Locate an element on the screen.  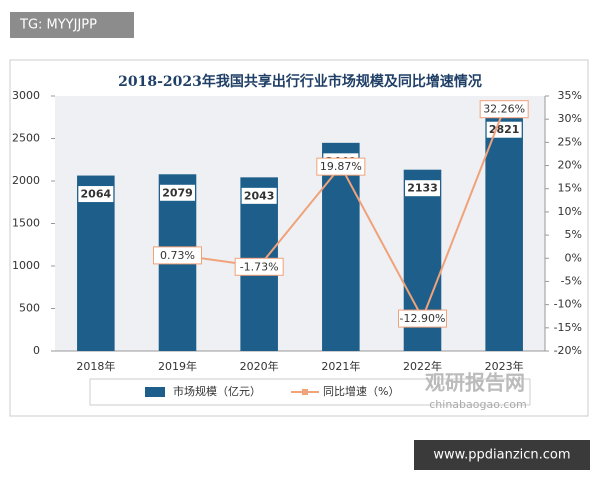
bar-label: 2133 is located at coordinates (422, 188).